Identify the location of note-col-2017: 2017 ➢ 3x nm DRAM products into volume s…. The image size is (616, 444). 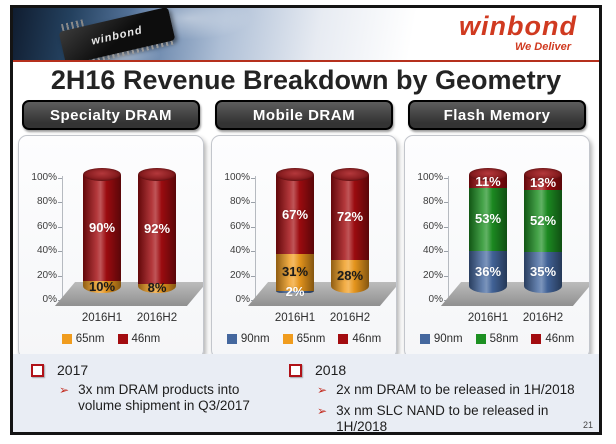
(157, 397).